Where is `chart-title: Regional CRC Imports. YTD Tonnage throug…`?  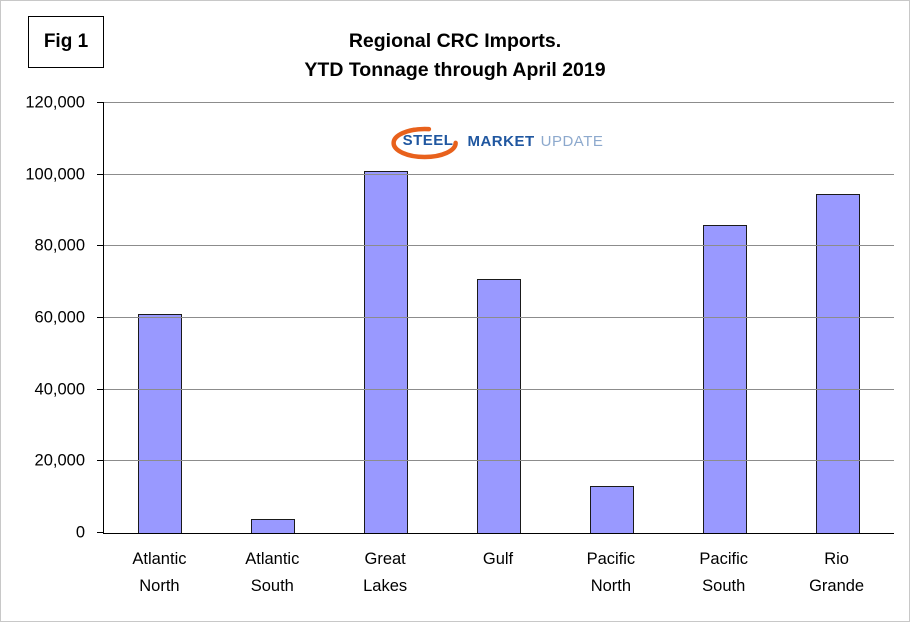
chart-title: Regional CRC Imports. YTD Tonnage throug… is located at coordinates (455, 56).